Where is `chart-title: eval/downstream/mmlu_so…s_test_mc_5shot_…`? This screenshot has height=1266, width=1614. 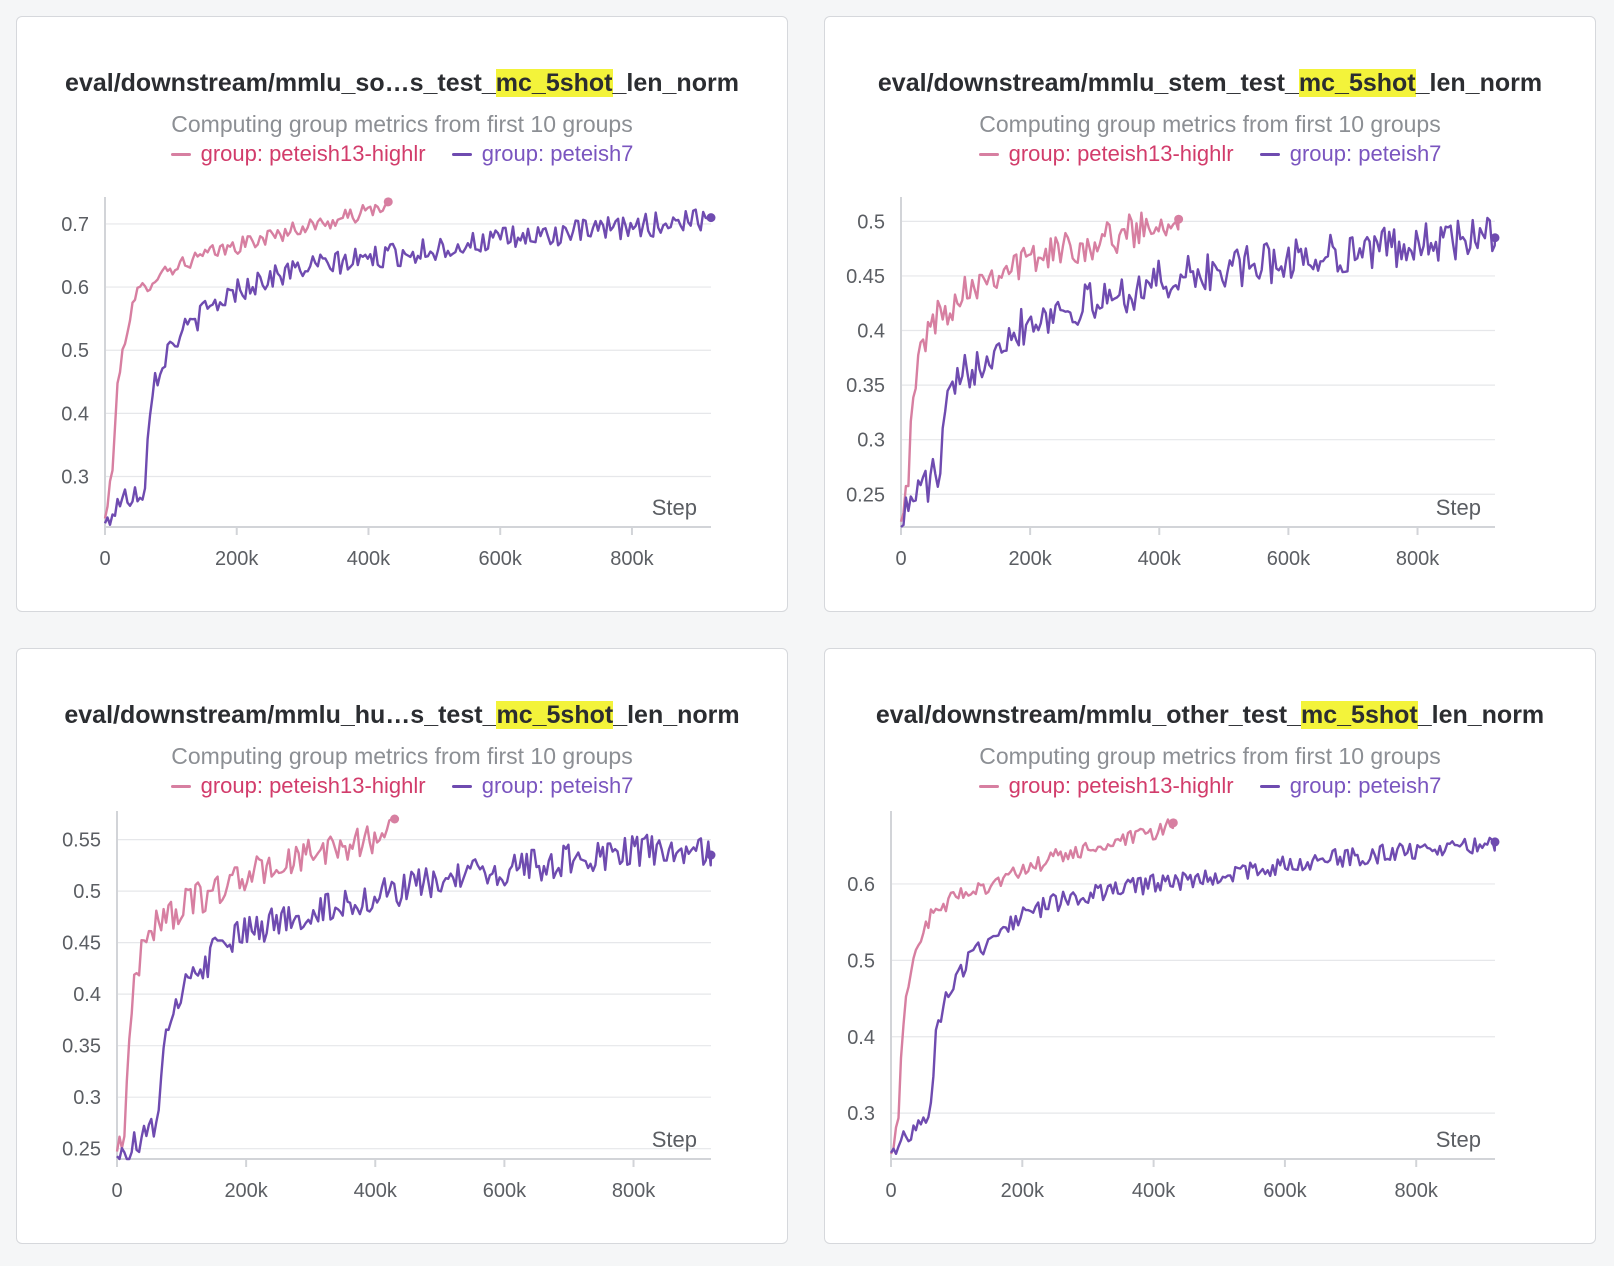 chart-title: eval/downstream/mmlu_so…s_test_mc_5shot_… is located at coordinates (402, 83).